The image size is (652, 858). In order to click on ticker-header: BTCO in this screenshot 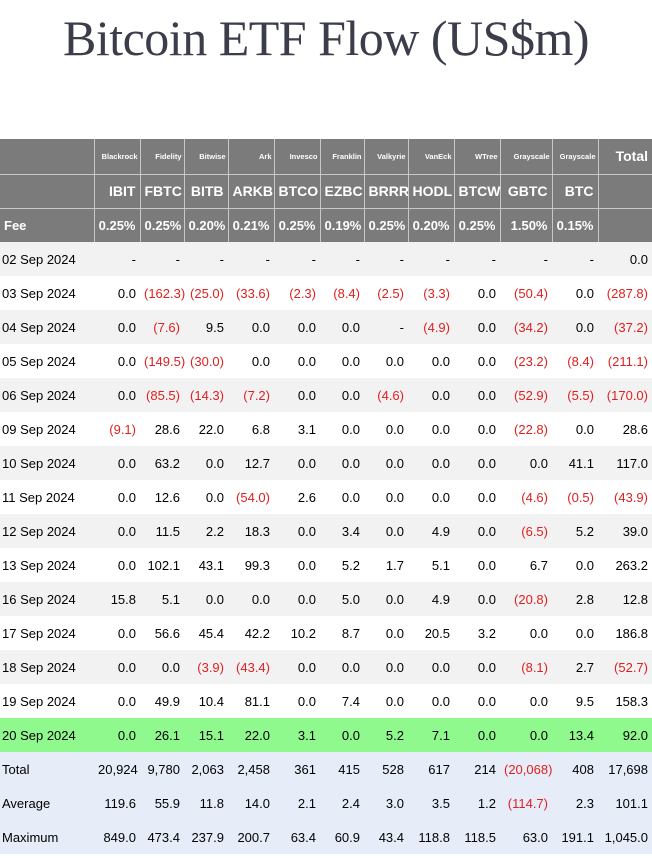, I will do `click(297, 190)`.